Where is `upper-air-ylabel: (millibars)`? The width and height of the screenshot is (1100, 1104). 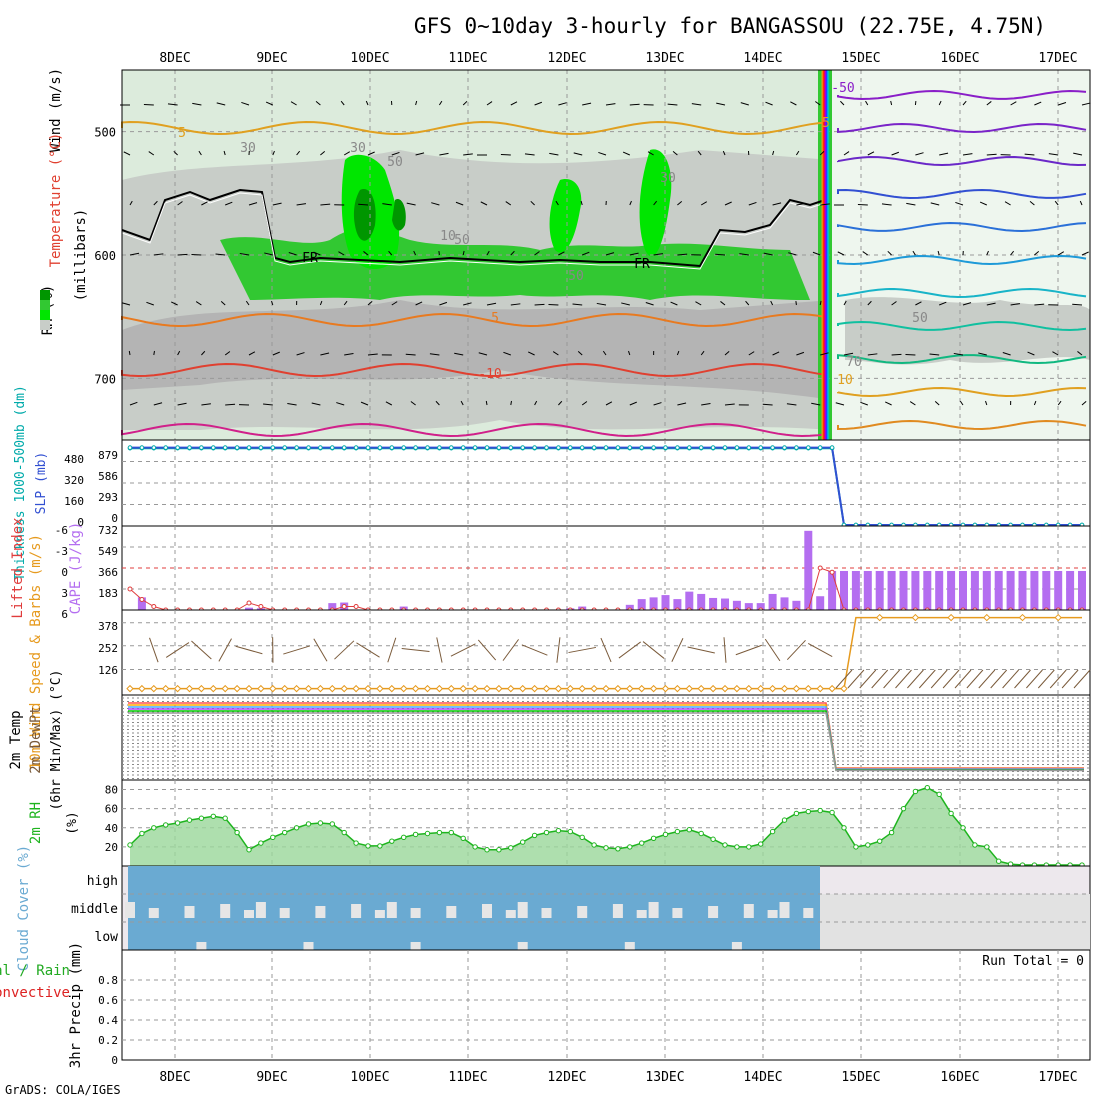 upper-air-ylabel: (millibars) is located at coordinates (81, 255).